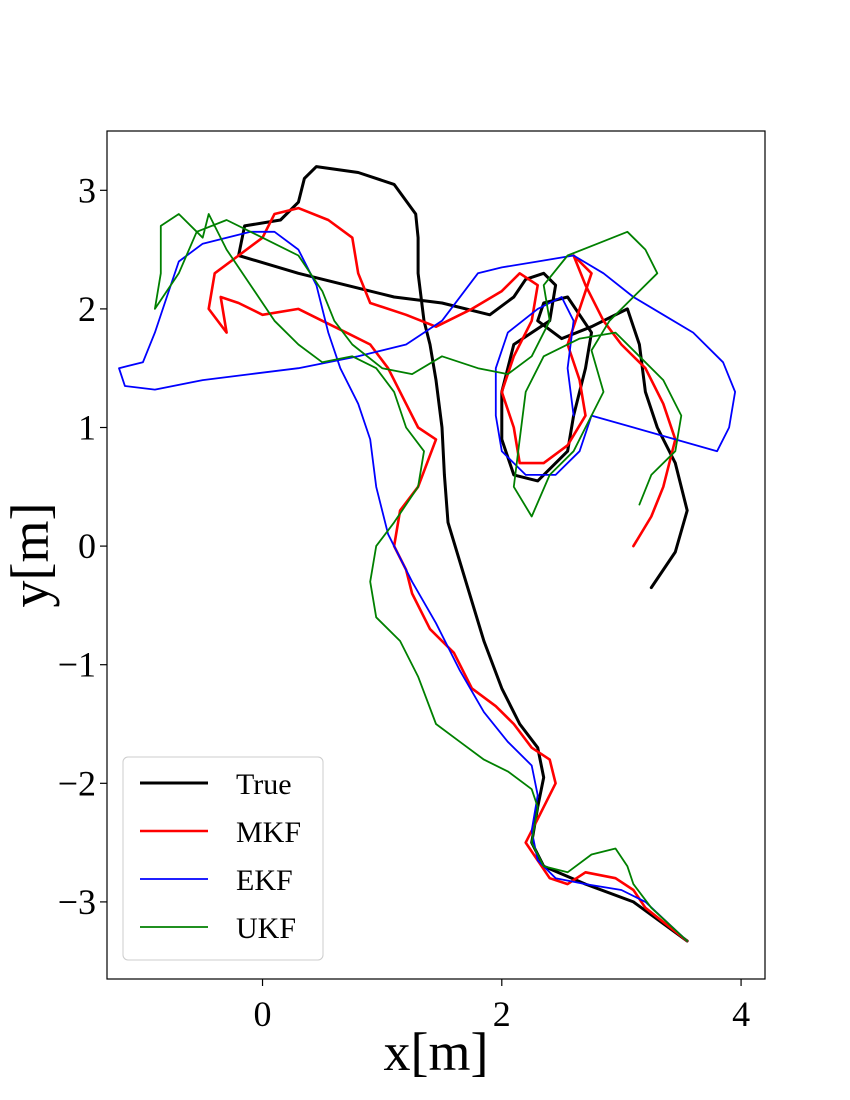 This screenshot has width=850, height=1100. What do you see at coordinates (77, 902) in the screenshot?
I see `y-tick-label: −3` at bounding box center [77, 902].